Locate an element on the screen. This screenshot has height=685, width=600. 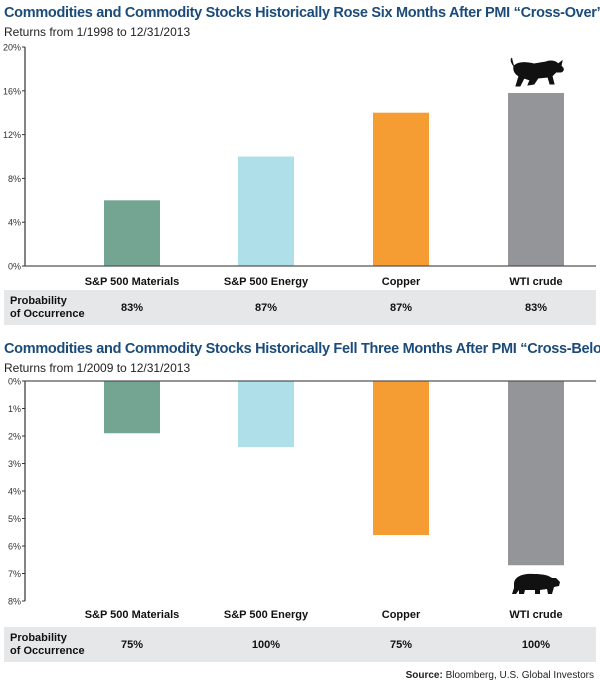
chart-2-probability-label: Probability is located at coordinates (39, 638).